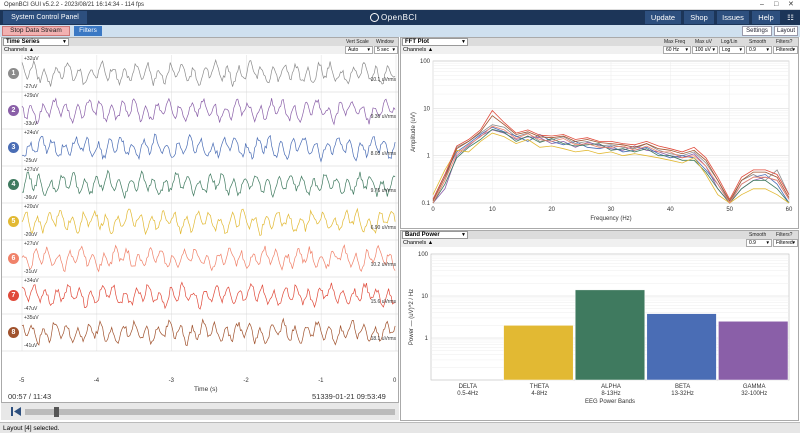 This screenshot has height=434, width=800. I want to click on widget-select: Band Power ▼, so click(435, 235).